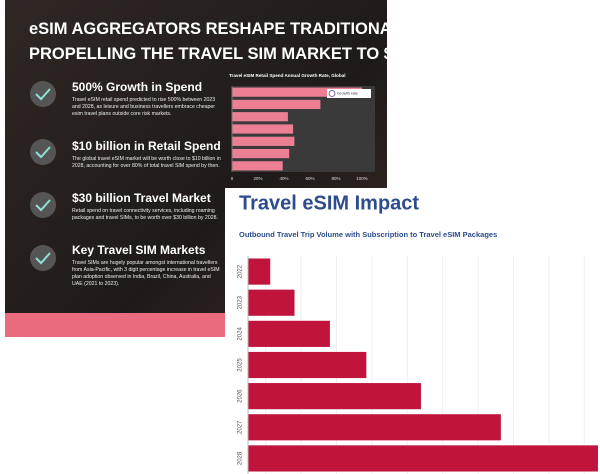 The width and height of the screenshot is (600, 474). I want to click on chart-title: Travel eSIM Impact, so click(329, 203).